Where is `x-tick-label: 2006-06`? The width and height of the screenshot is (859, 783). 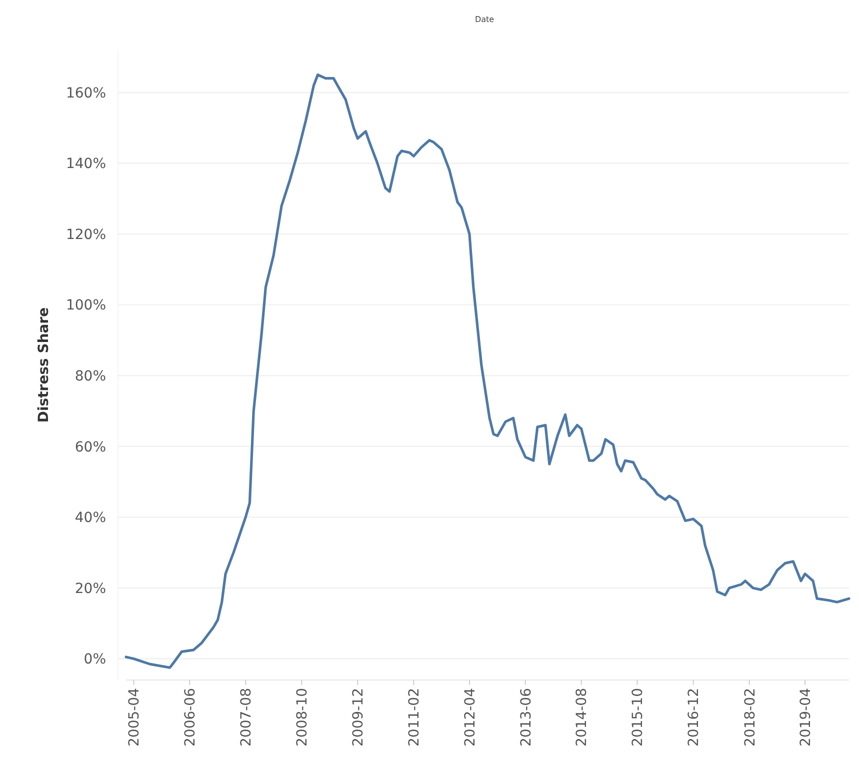
x-tick-label: 2006-06 is located at coordinates (190, 717).